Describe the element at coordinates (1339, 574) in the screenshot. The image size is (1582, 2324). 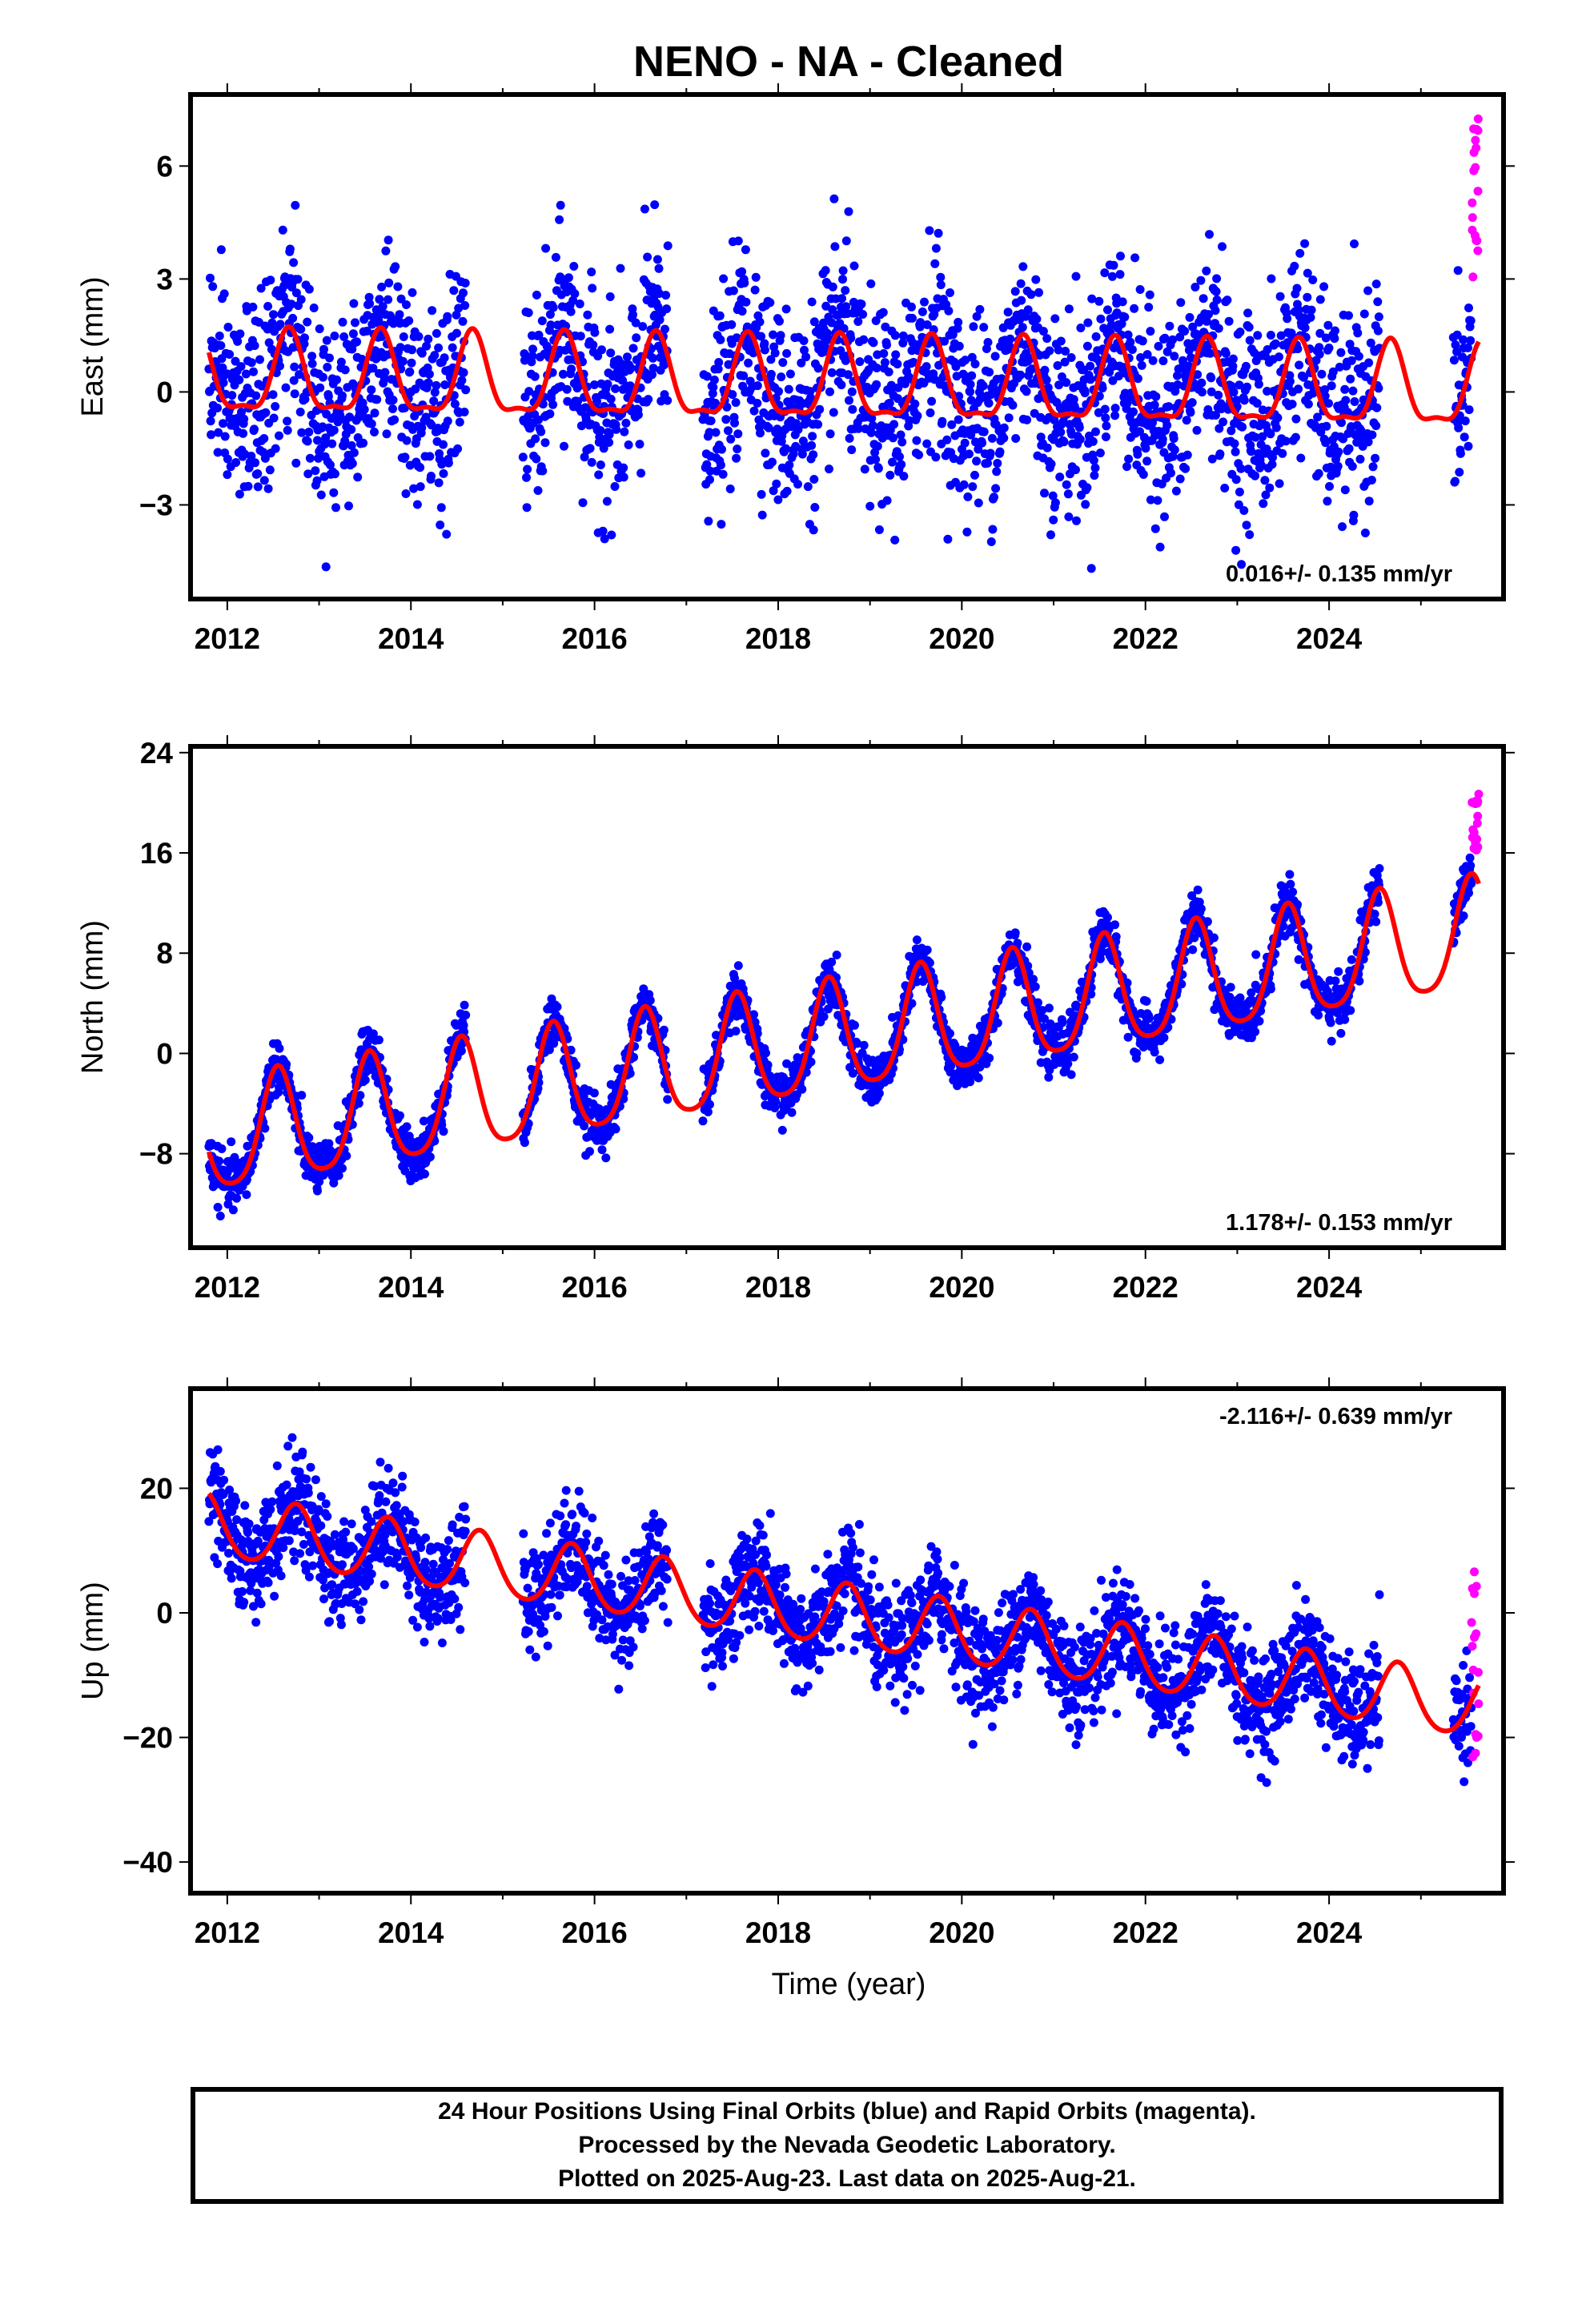
I see `east-rate-label: 0.016+/- 0.135 mm/yr` at that location.